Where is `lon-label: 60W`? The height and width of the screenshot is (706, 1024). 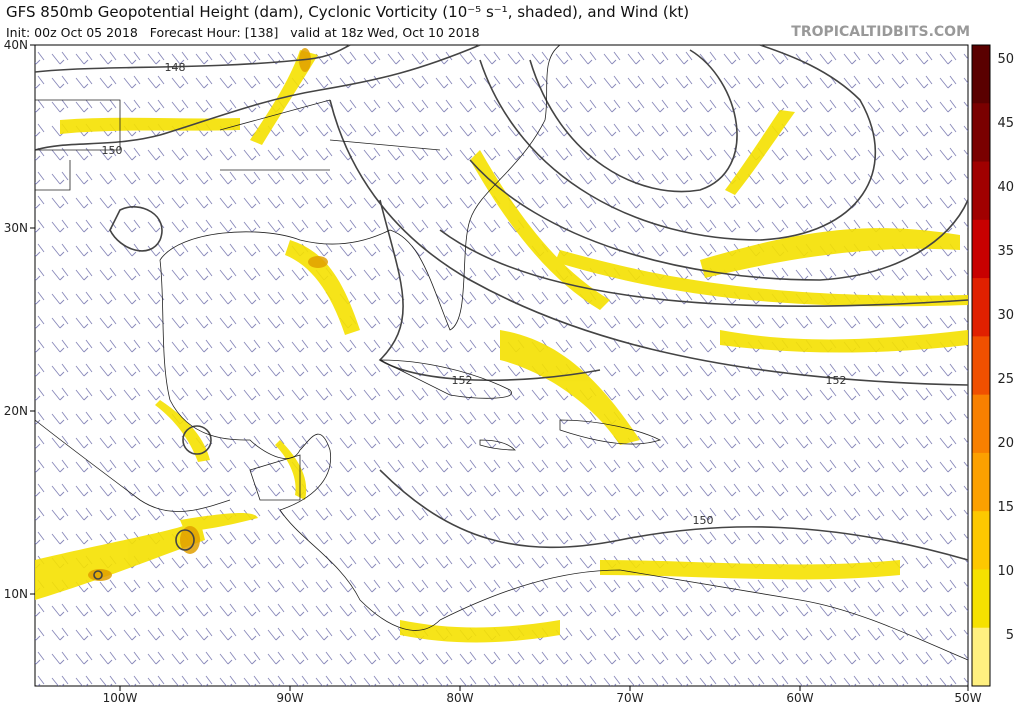 lon-label: 60W is located at coordinates (799, 698).